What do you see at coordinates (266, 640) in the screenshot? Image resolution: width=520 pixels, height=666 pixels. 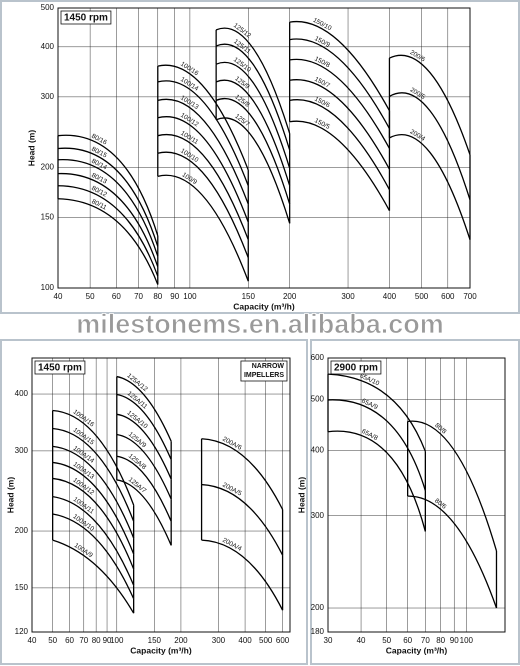 I see `x-tick-label: 500` at bounding box center [266, 640].